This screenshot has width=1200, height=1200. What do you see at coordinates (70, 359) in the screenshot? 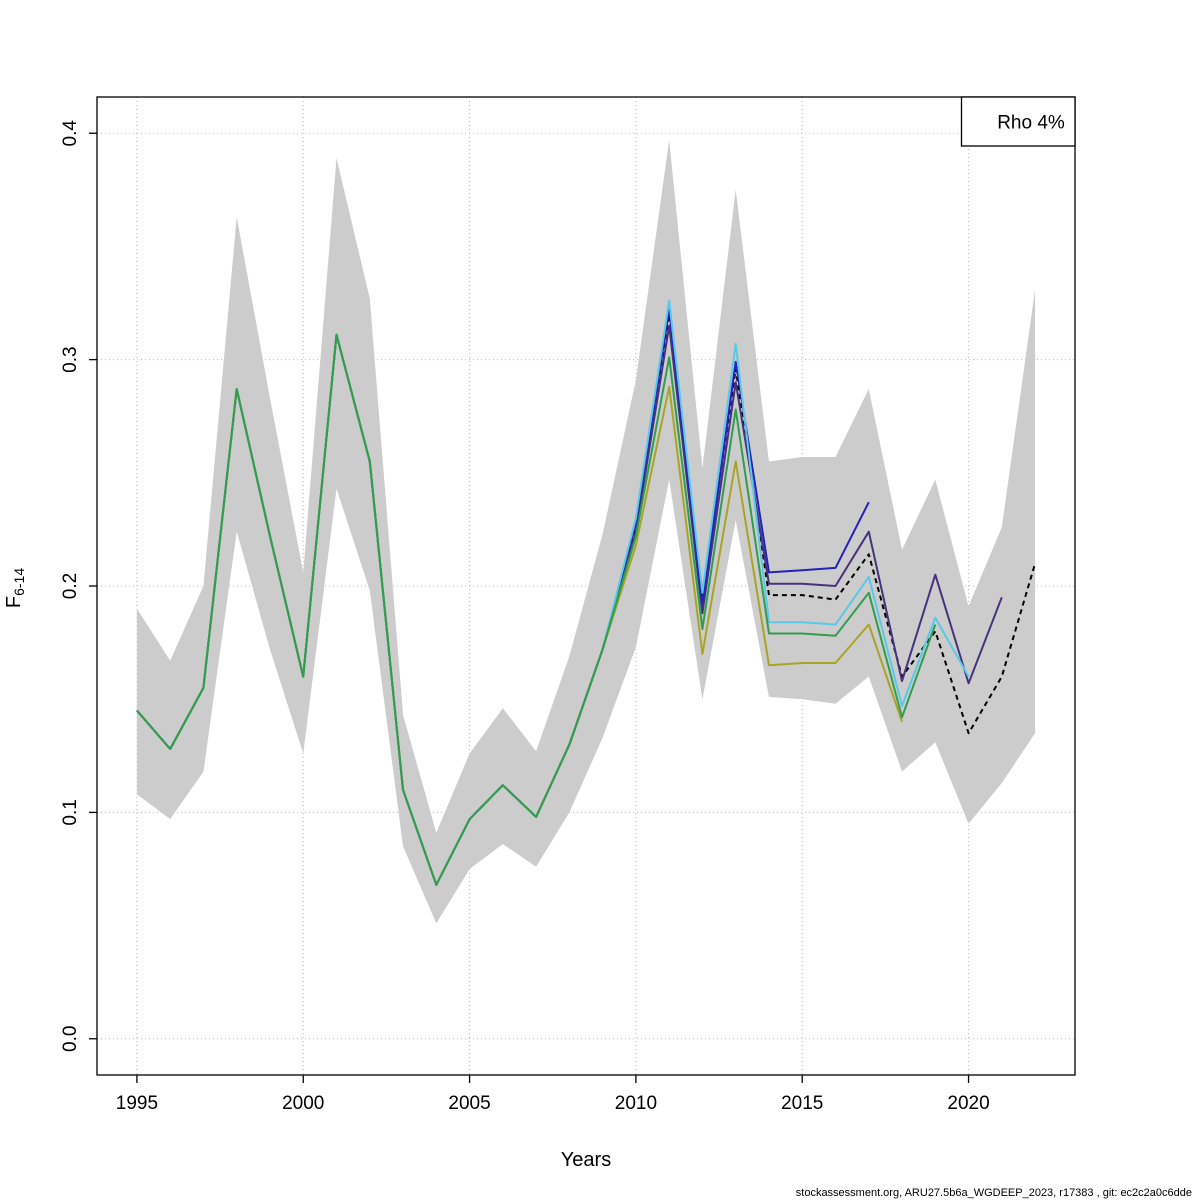
I see `y-tick-label: 0.3` at bounding box center [70, 359].